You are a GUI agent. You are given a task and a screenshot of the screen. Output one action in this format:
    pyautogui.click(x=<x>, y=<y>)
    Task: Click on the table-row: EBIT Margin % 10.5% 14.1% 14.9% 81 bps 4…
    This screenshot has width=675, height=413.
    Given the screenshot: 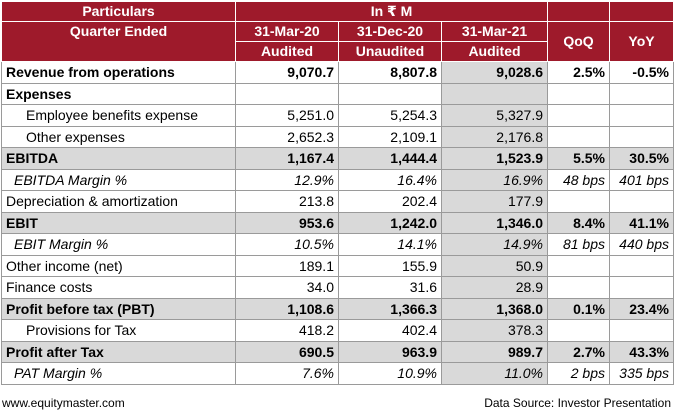 What is the action you would take?
    pyautogui.click(x=337, y=244)
    